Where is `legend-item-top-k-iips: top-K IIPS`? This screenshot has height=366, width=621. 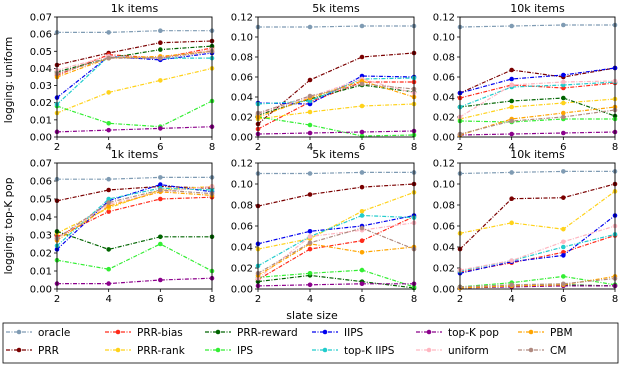
legend-item-top-k-iips: top-K IIPS is located at coordinates (353, 351).